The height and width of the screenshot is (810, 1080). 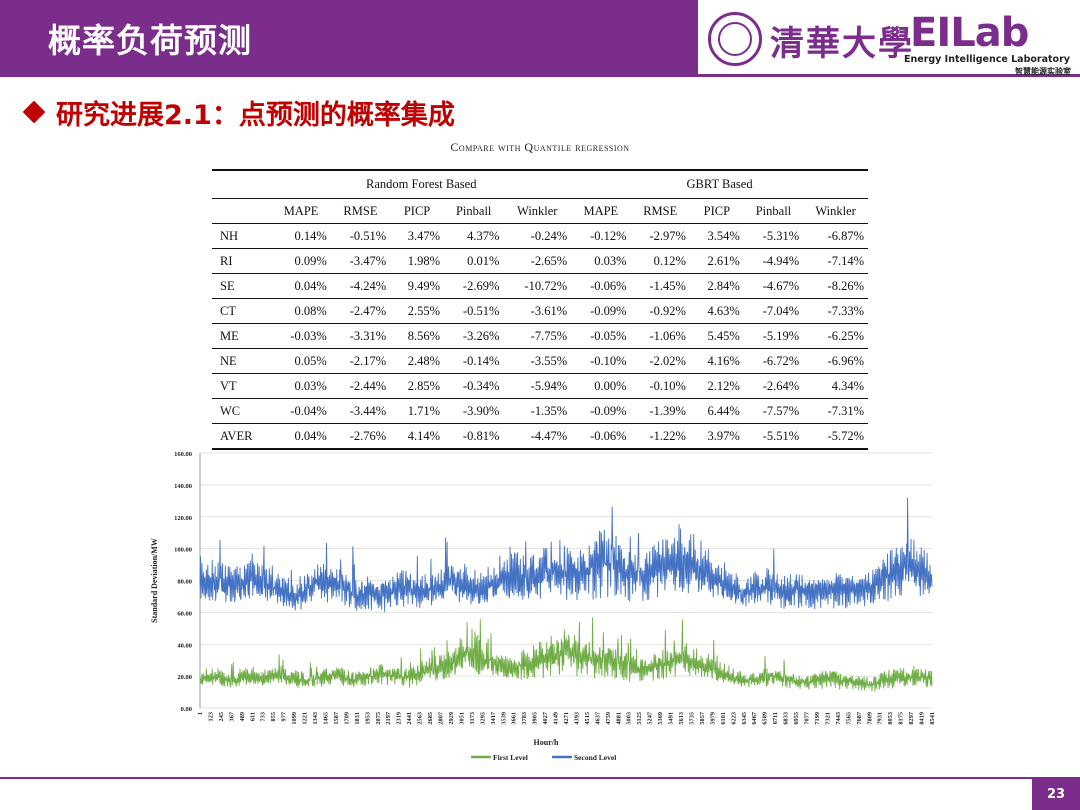 I want to click on y-tick-label: 60.00, so click(x=184, y=613).